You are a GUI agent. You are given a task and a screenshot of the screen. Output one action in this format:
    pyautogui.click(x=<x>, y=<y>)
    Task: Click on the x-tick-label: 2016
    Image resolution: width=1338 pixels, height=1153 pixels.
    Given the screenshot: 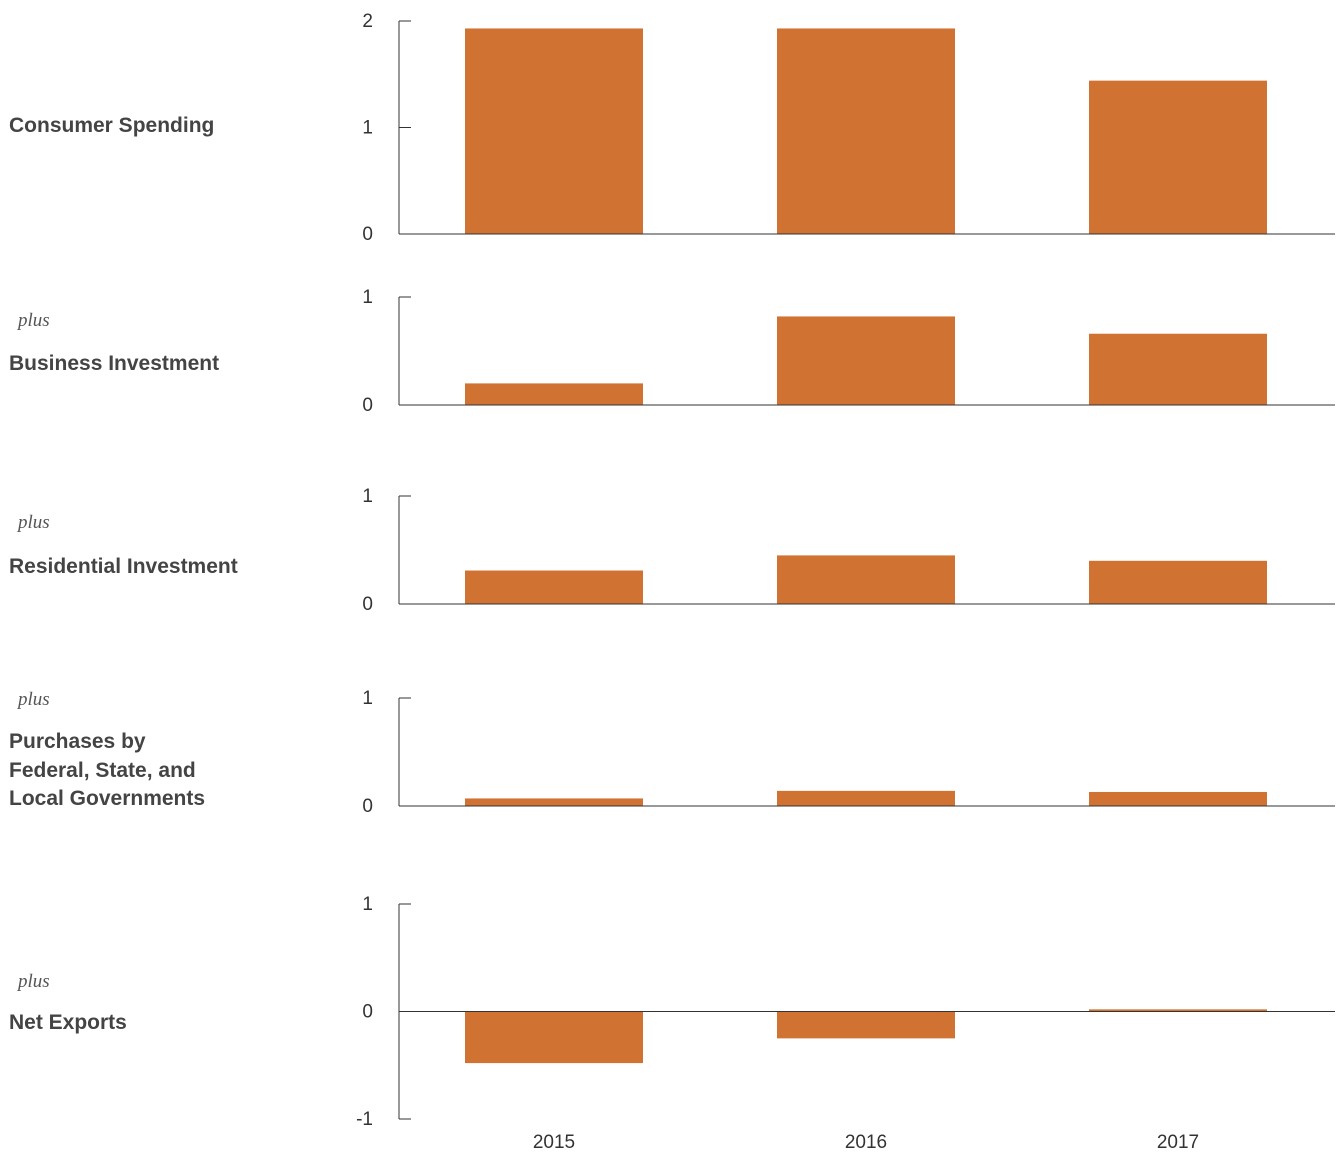 What is the action you would take?
    pyautogui.click(x=866, y=1142)
    